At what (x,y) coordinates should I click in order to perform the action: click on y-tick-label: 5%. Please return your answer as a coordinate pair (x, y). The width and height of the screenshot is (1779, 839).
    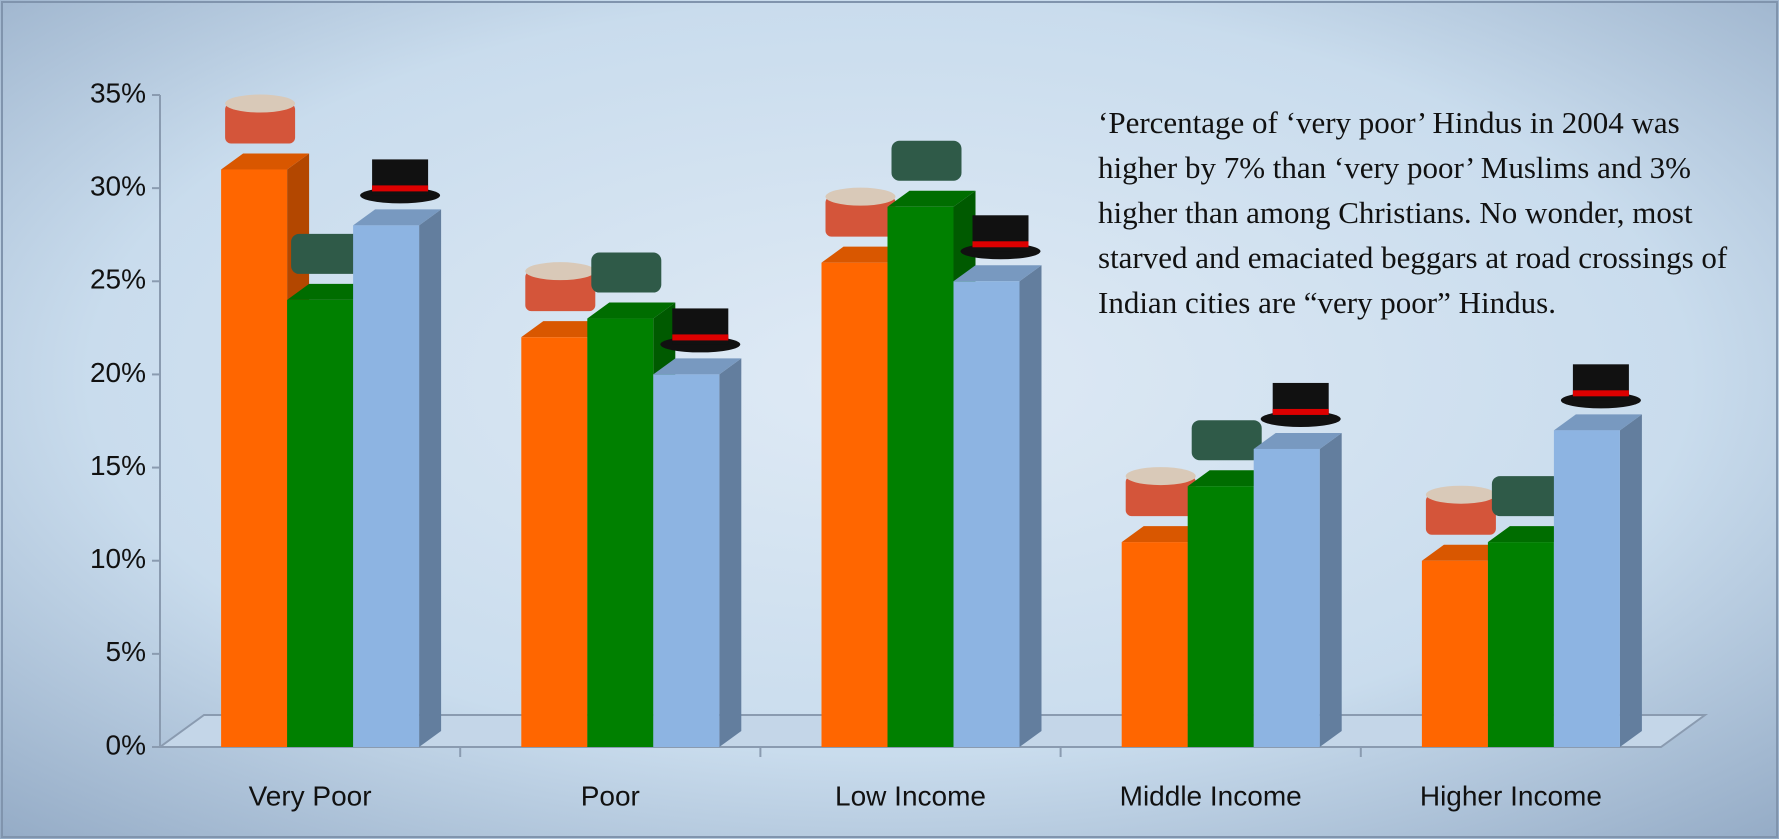
    Looking at the image, I should click on (126, 651).